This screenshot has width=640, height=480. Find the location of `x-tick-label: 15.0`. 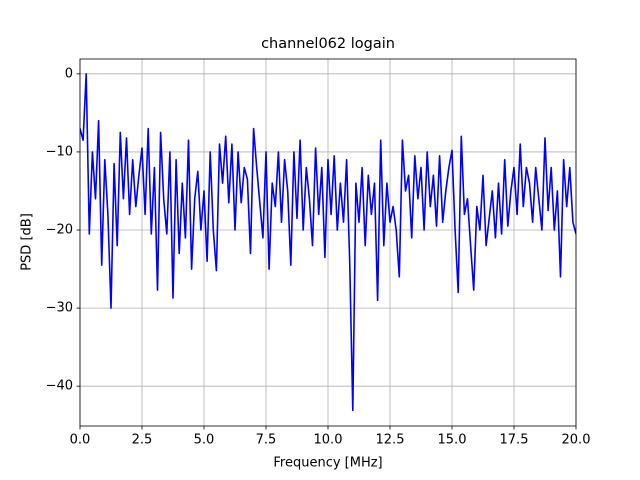

x-tick-label: 15.0 is located at coordinates (452, 440).